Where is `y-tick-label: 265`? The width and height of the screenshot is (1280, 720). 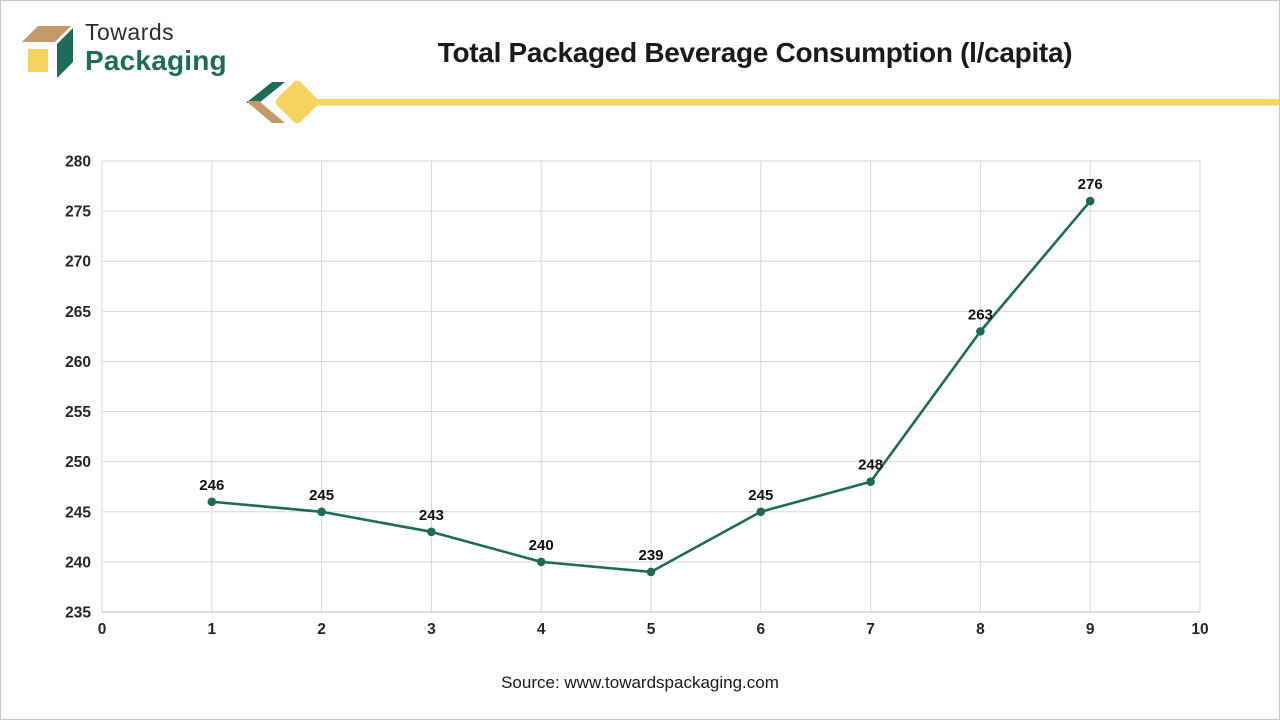 y-tick-label: 265 is located at coordinates (78, 312).